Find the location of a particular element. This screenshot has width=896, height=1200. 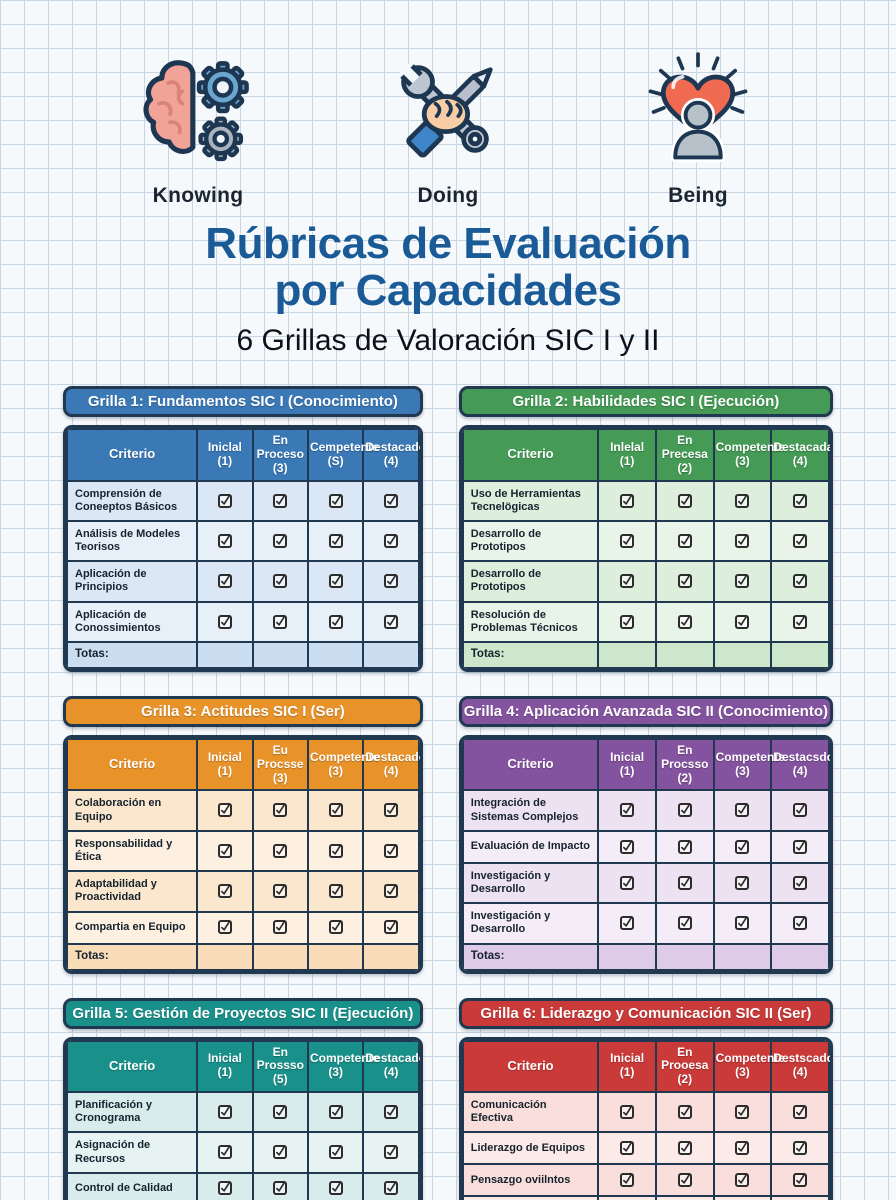

criterion-label: Uso de Herramientas Tecnelögicas is located at coordinates (530, 500).